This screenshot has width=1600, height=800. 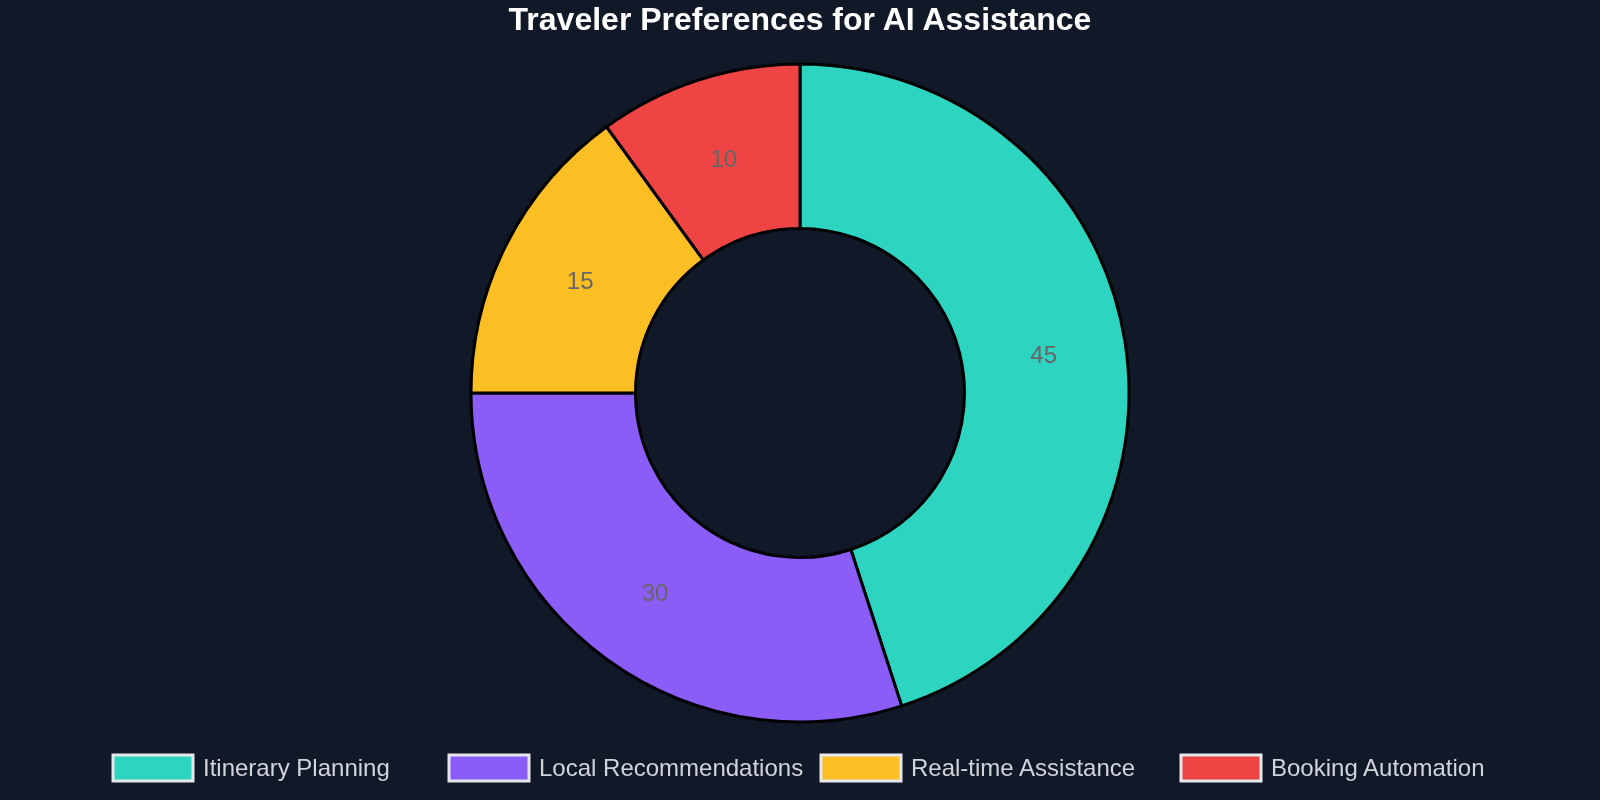 What do you see at coordinates (800, 19) in the screenshot?
I see `chart-title: Traveler Preferences for AI Assistance` at bounding box center [800, 19].